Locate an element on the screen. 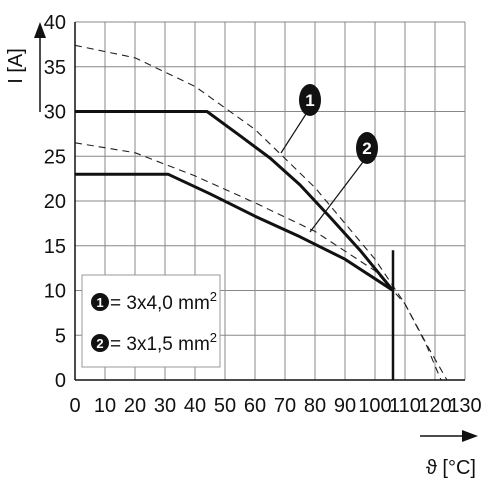  legend: 1 = 3x4,0 mm2 2 = 3x1,5 mm2 is located at coordinates (151, 321).